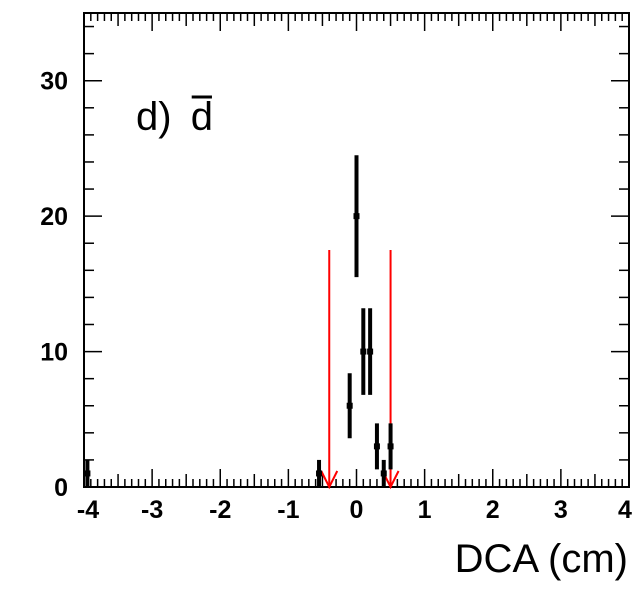  What do you see at coordinates (54, 353) in the screenshot?
I see `y-tick-label: 10` at bounding box center [54, 353].